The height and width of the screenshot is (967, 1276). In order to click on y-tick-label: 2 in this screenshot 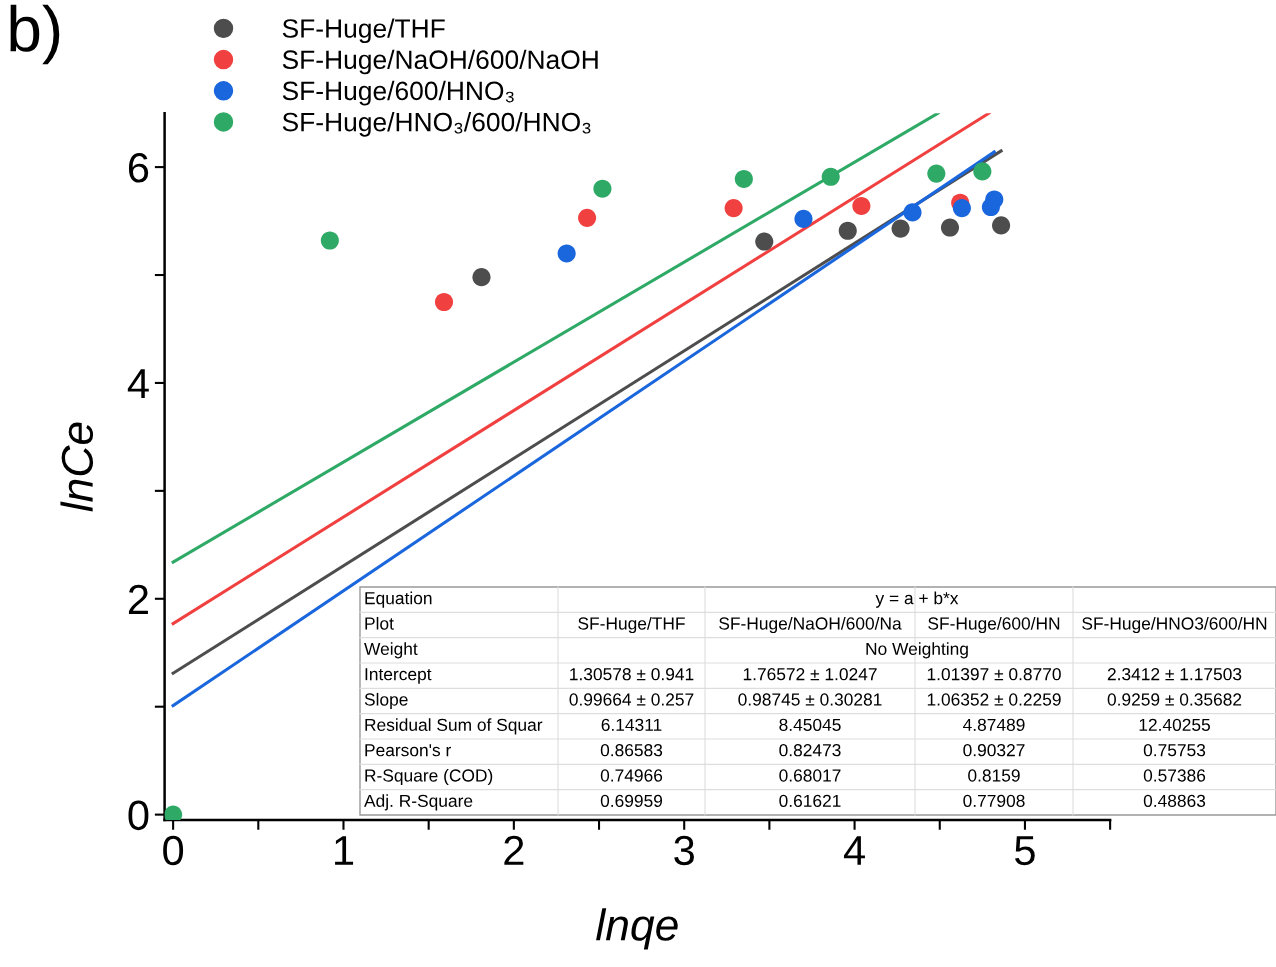, I will do `click(138, 599)`.